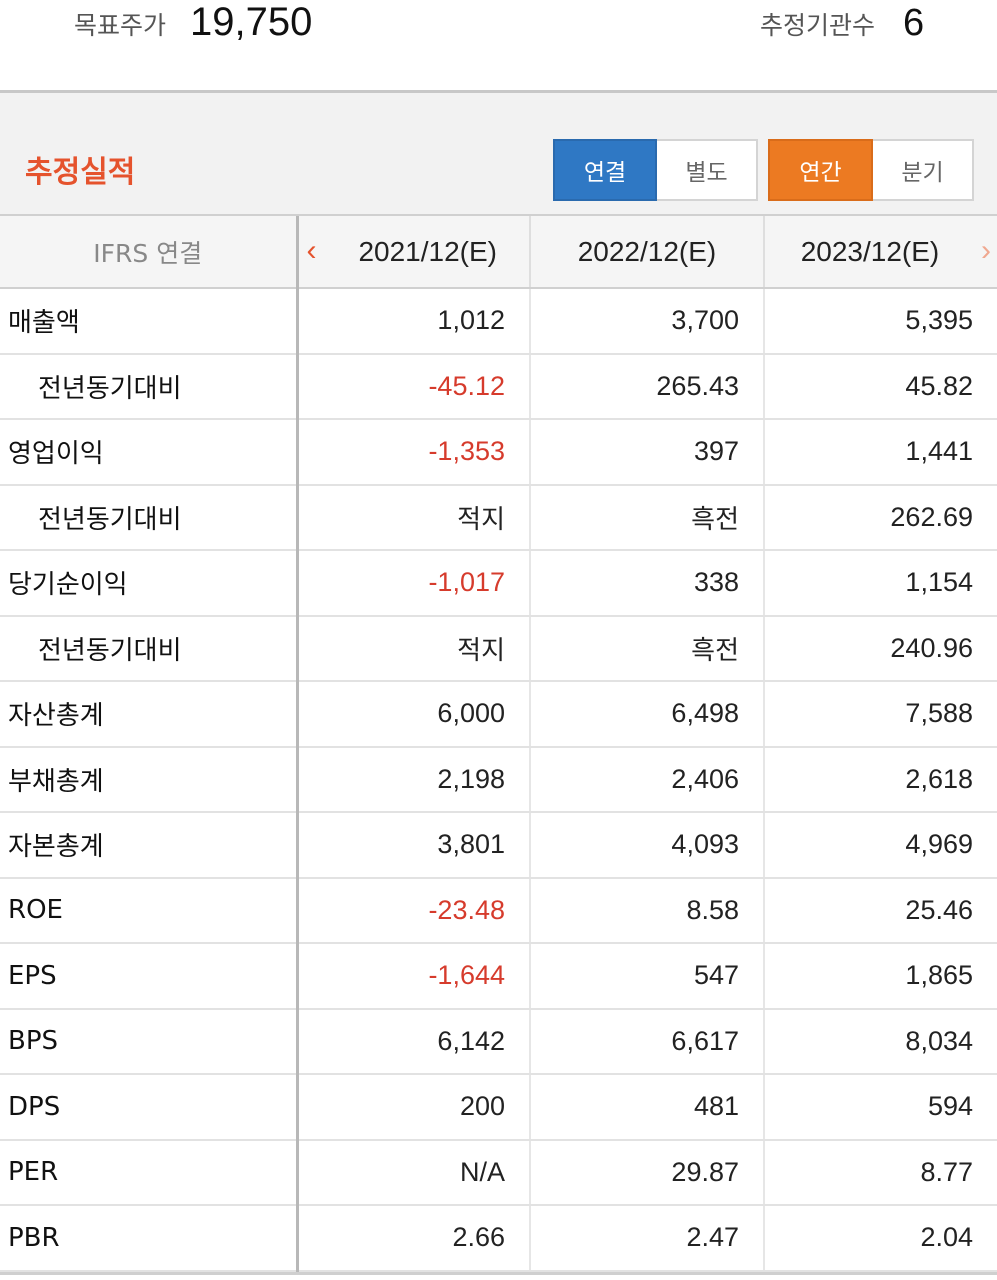 This screenshot has width=997, height=1280. Describe the element at coordinates (498, 45) in the screenshot. I see `summary-bar: 목표주가 19,750 추정기관수 6` at that location.